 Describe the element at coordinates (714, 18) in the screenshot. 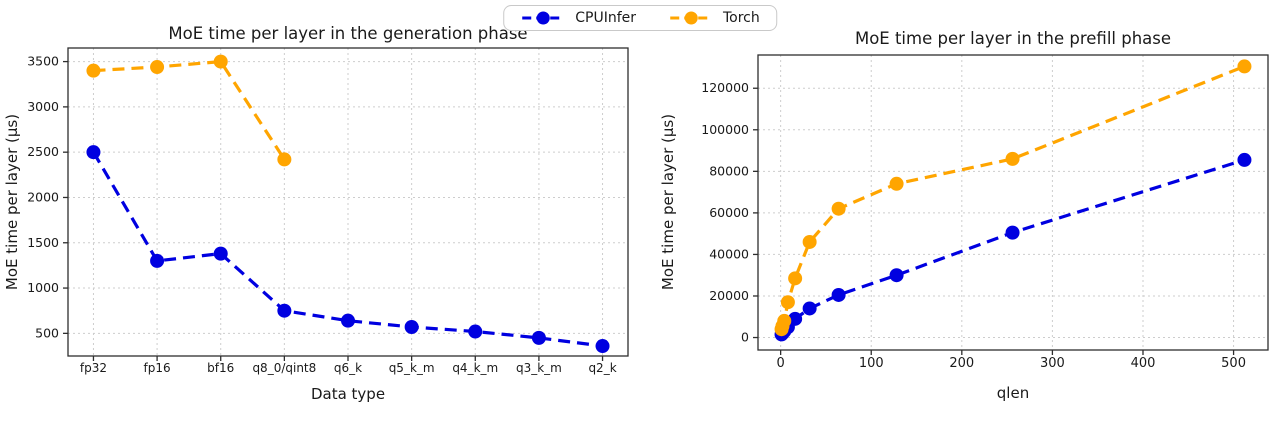

I see `legend-item-torch: Torch` at that location.